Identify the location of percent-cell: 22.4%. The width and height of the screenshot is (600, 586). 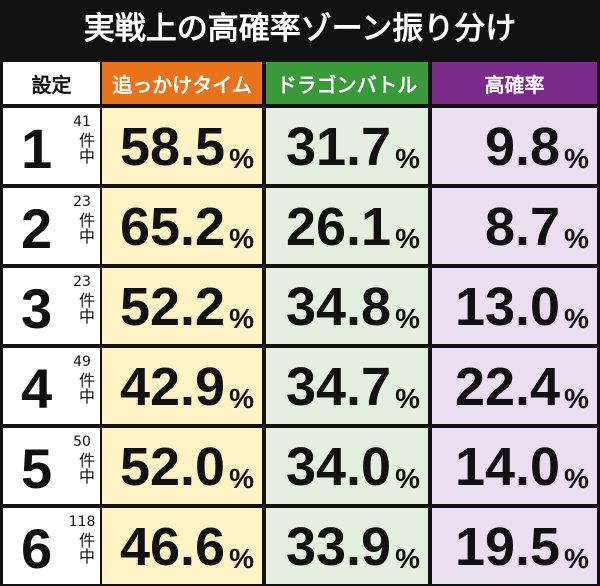
(514, 386).